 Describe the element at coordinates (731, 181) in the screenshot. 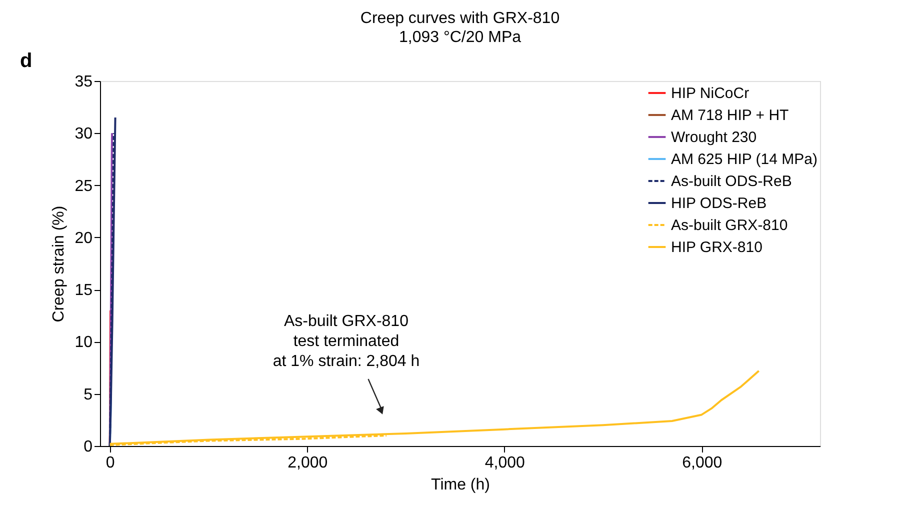

I see `legend-label: As-built ODS-ReB` at that location.